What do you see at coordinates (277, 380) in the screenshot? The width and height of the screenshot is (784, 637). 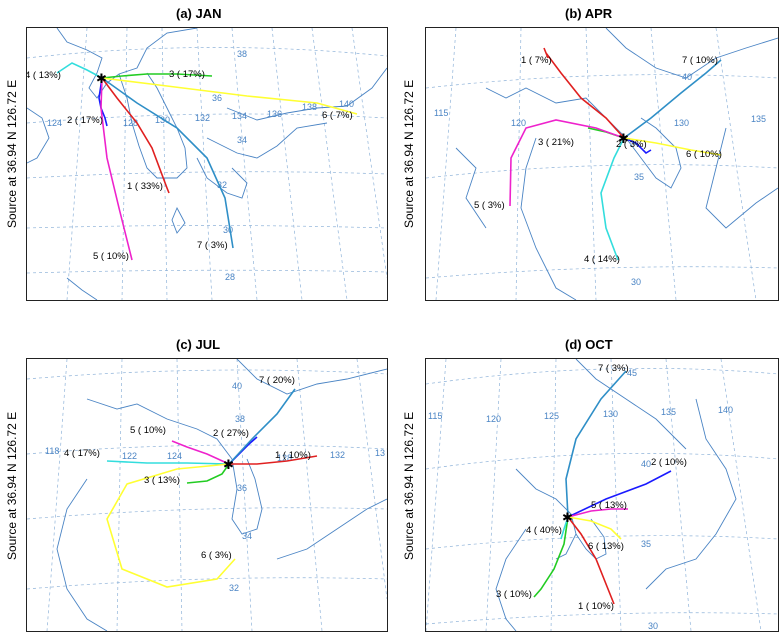 I see `trajectory-label-7: 7 ( 20%)` at bounding box center [277, 380].